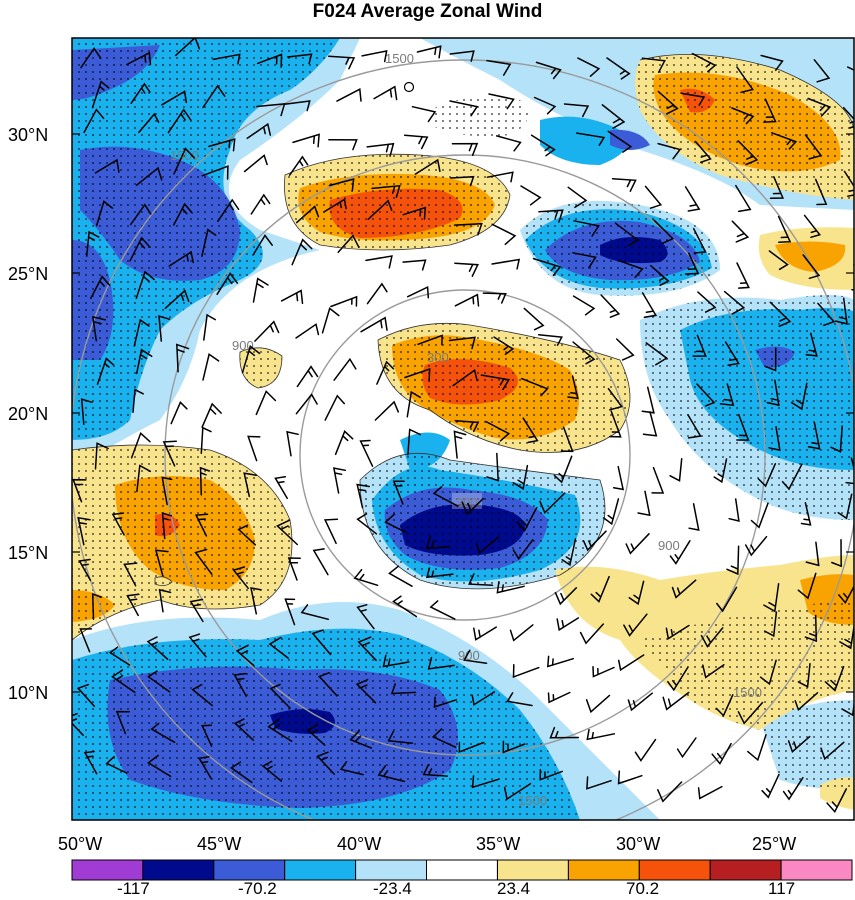  What do you see at coordinates (427, 844) in the screenshot?
I see `lon-labels: 50°W 45°W 40°W 35°W 30°W 25°W` at bounding box center [427, 844].